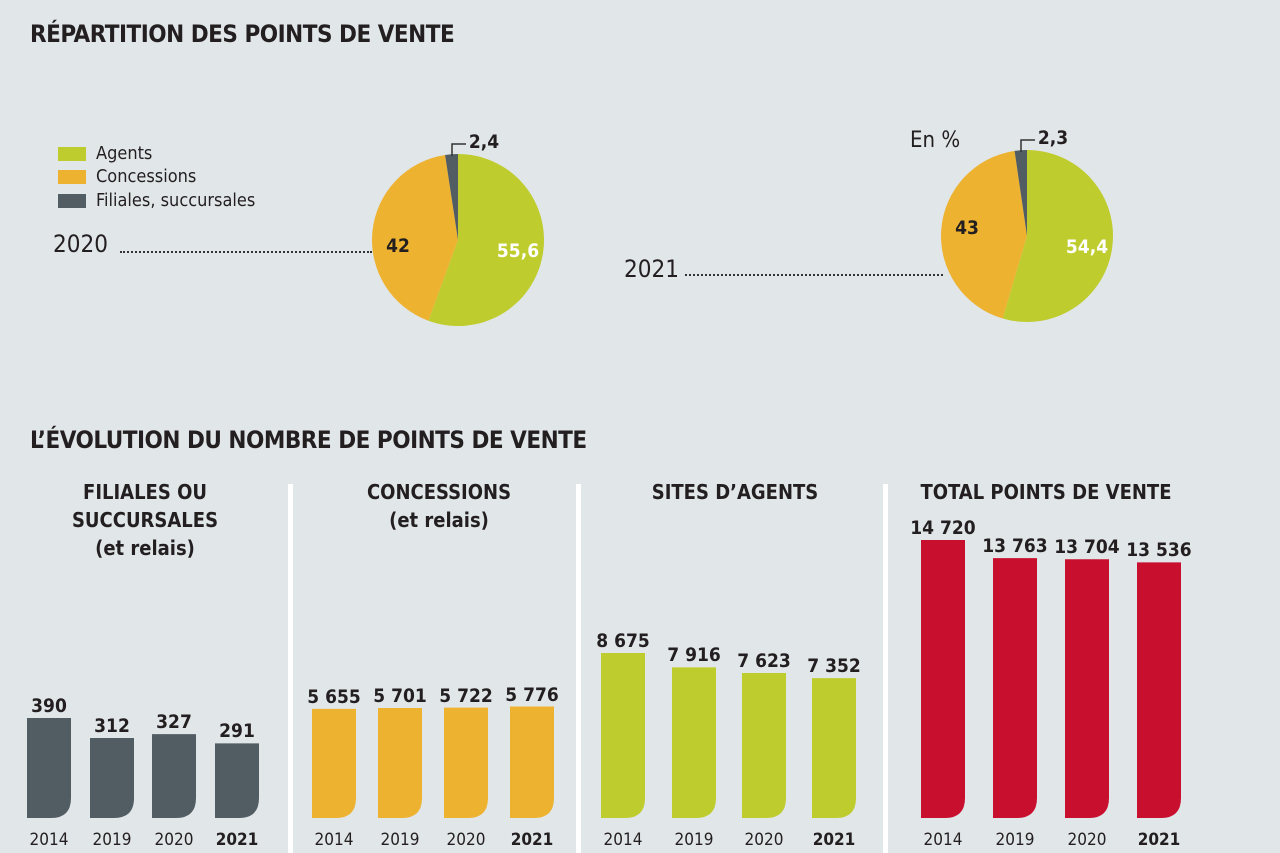 Image resolution: width=1280 pixels, height=853 pixels. Describe the element at coordinates (145, 492) in the screenshot. I see `panel-title: FILIALES OU` at that location.